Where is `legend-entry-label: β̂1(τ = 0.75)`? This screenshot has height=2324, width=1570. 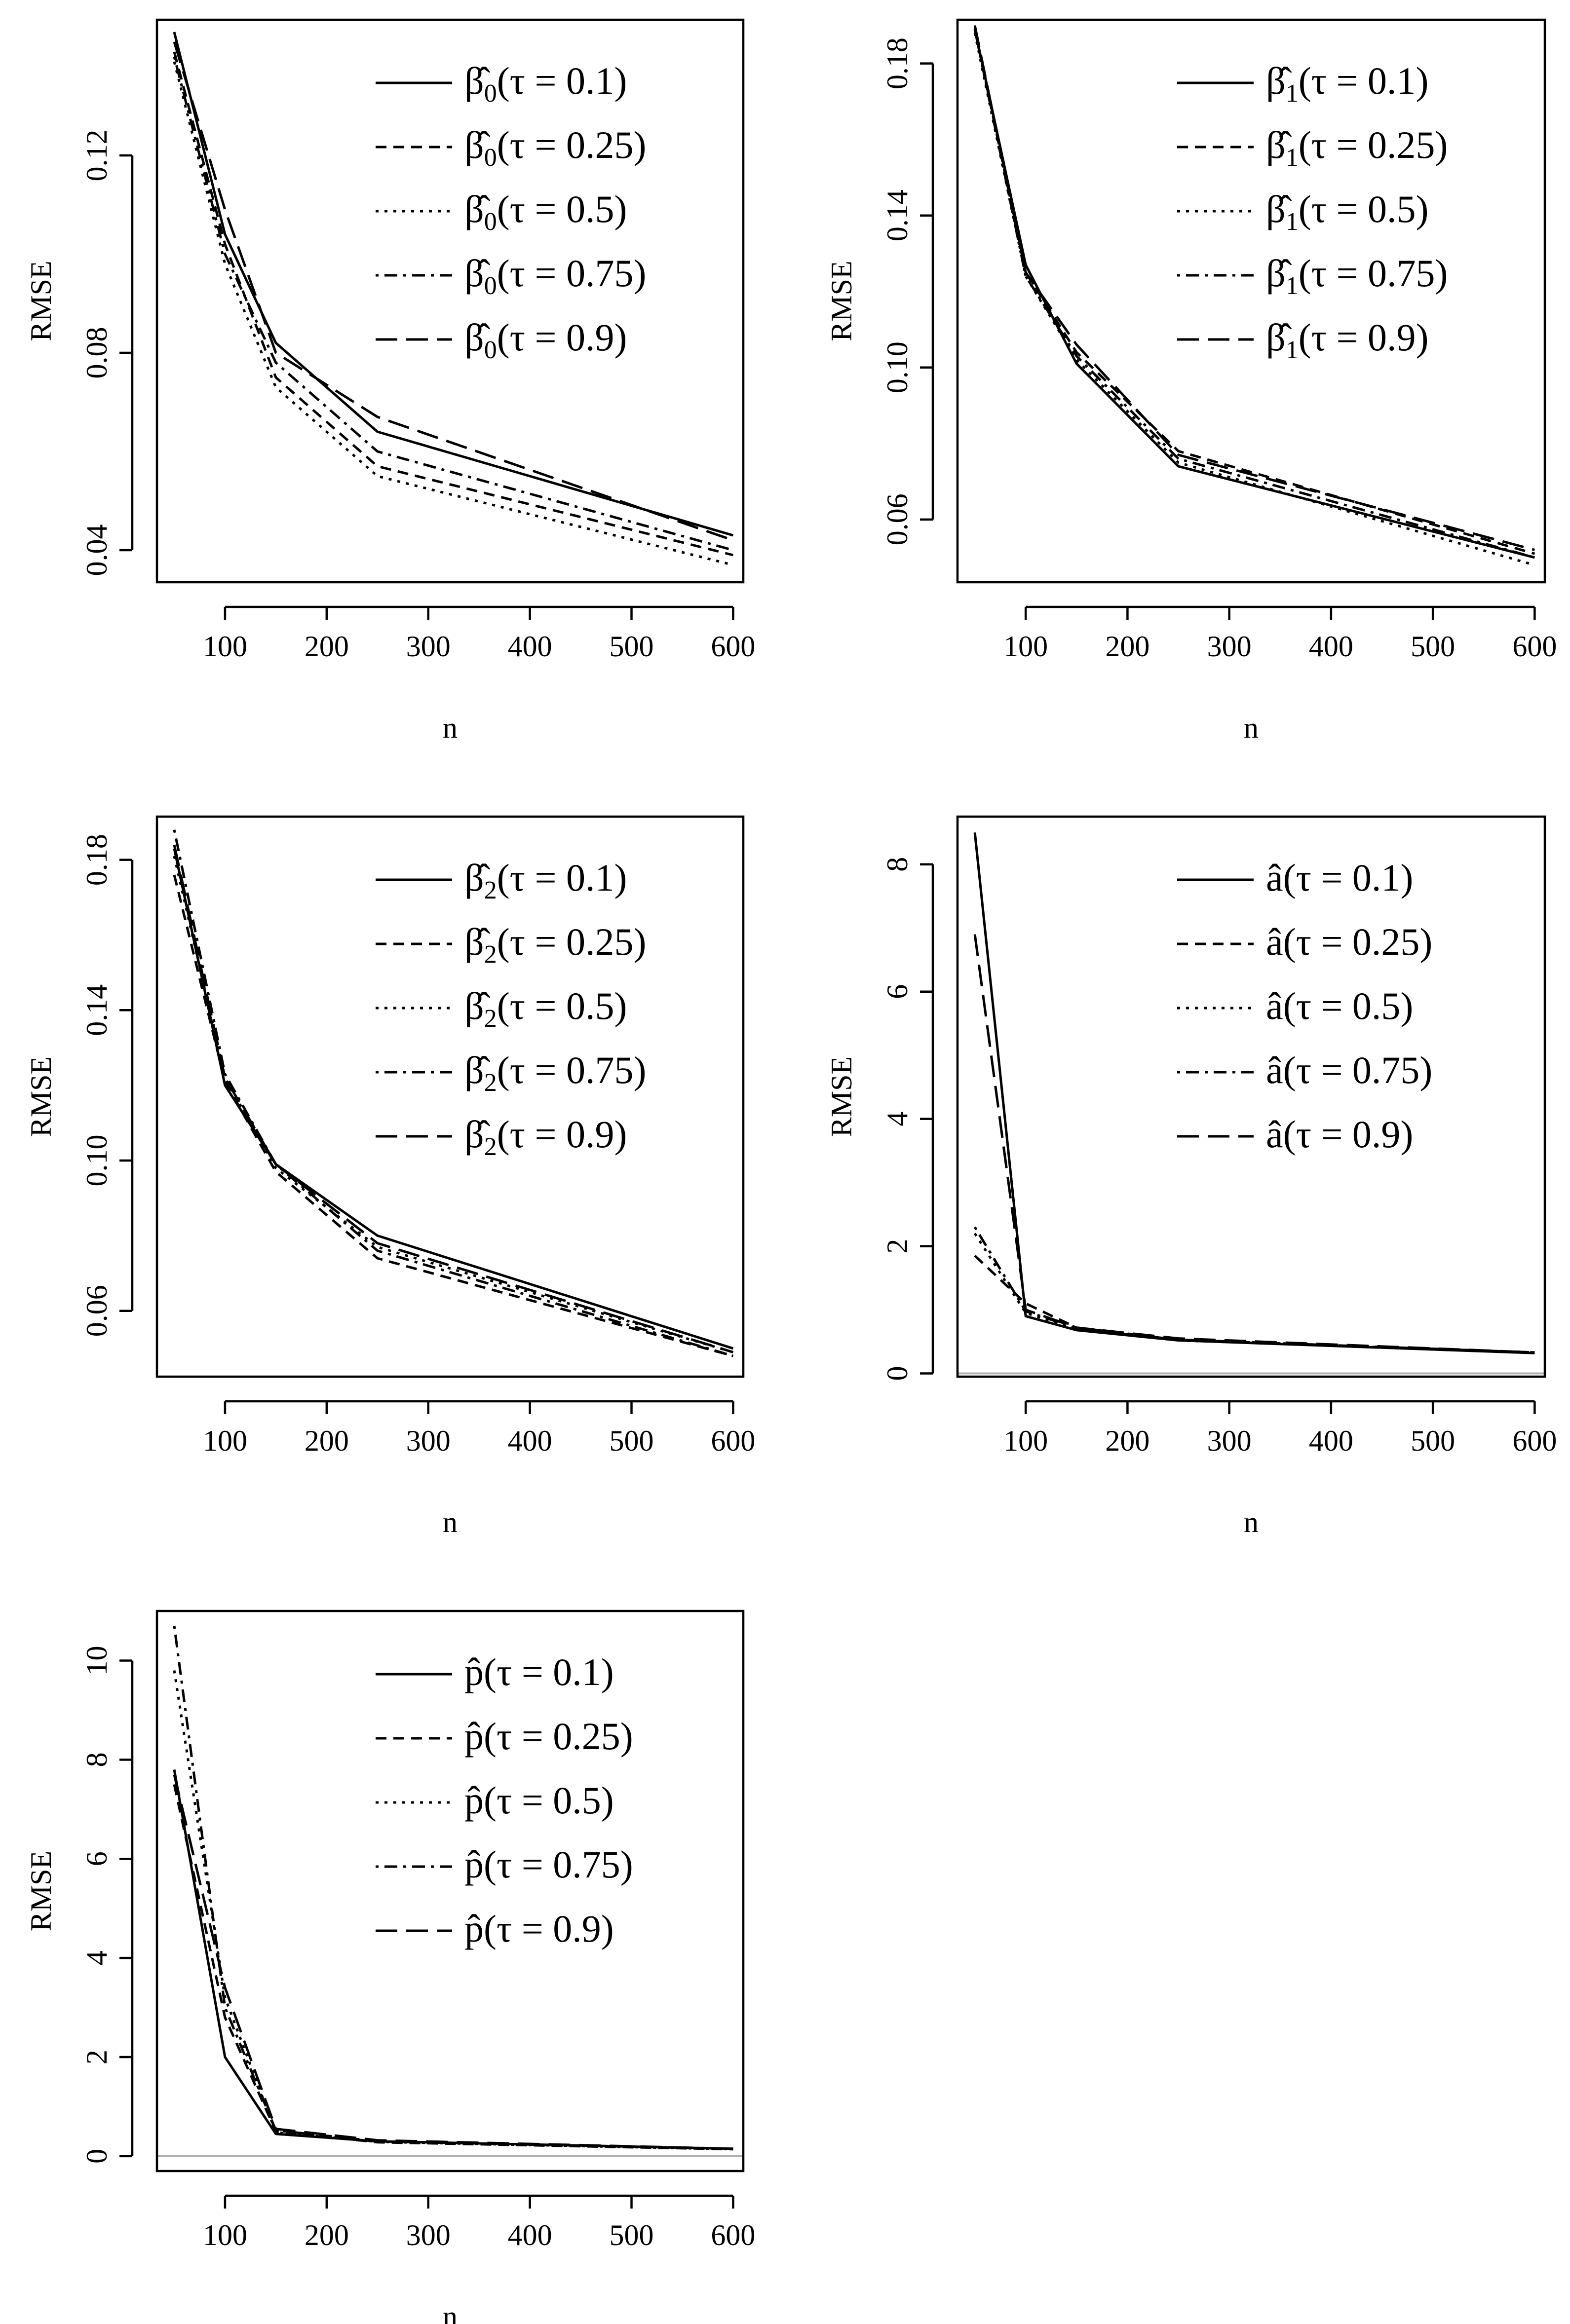
legend-entry-label: β̂1(τ = 0.75) is located at coordinates (1357, 276).